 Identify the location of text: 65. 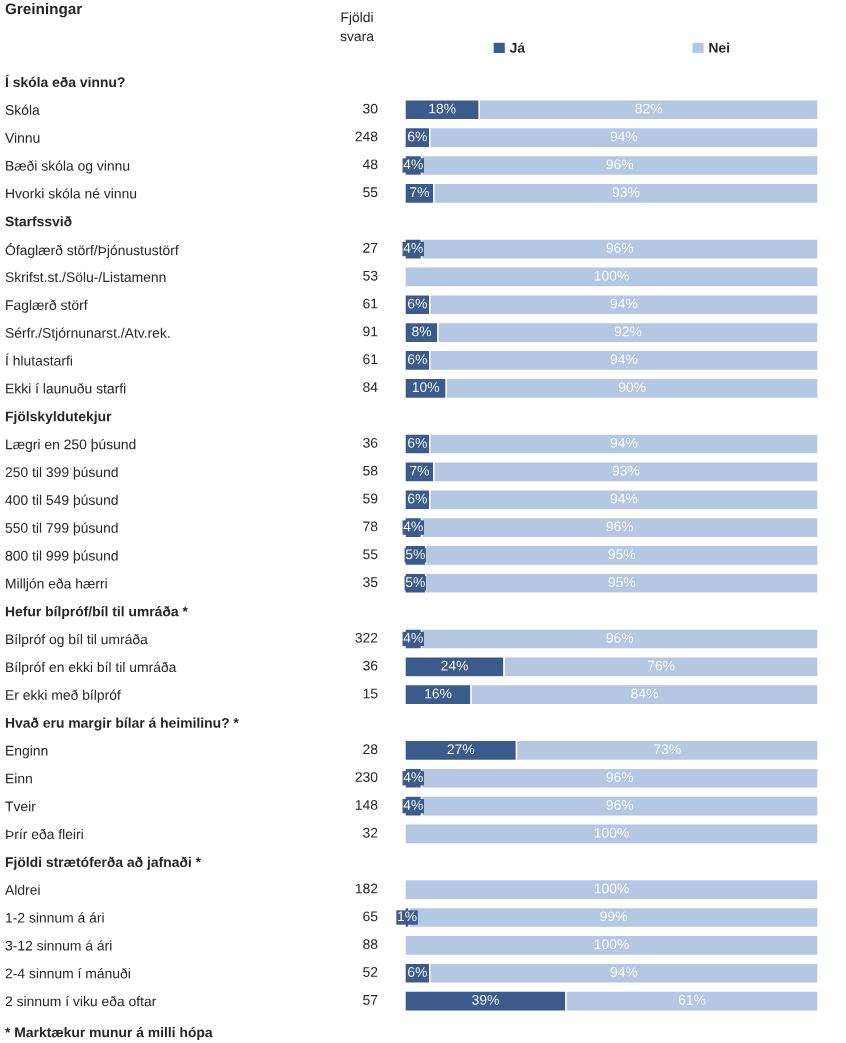
(370, 916).